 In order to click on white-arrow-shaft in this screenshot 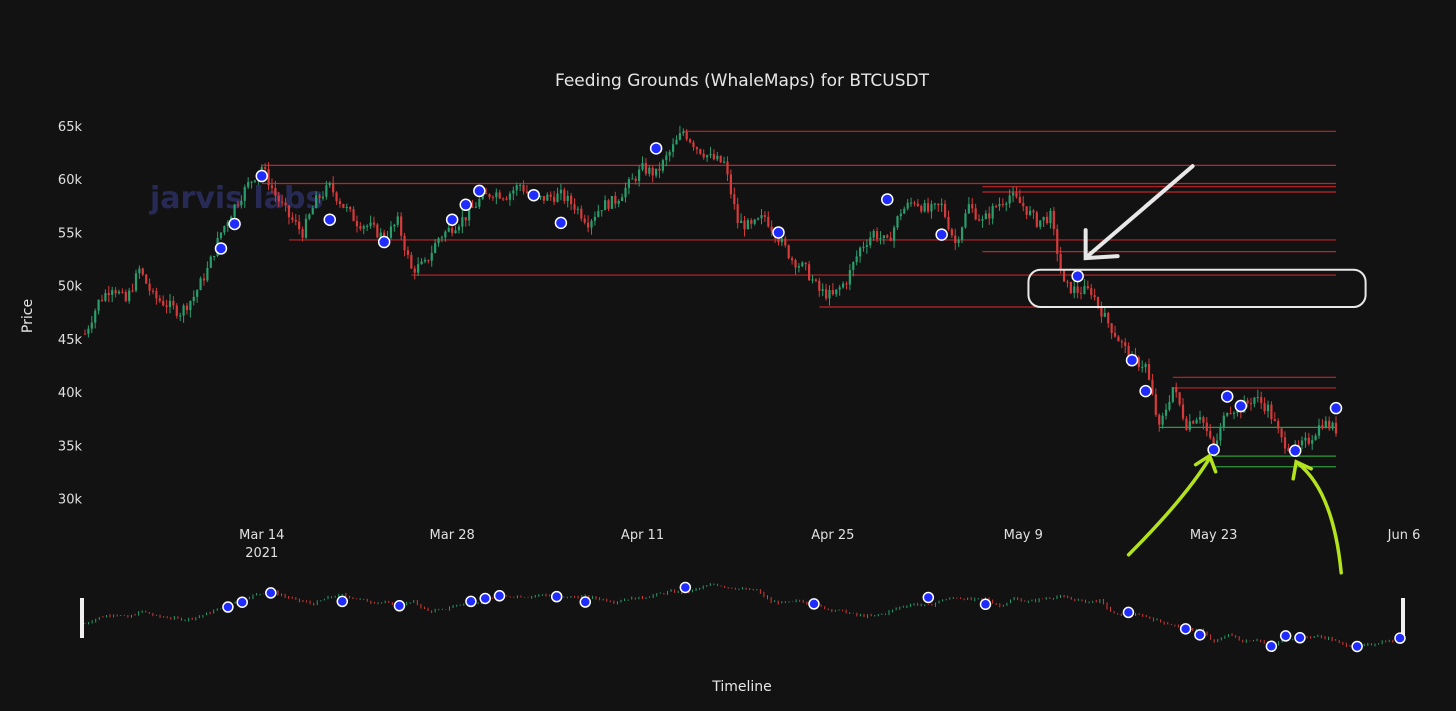, I will do `click(1140, 211)`.